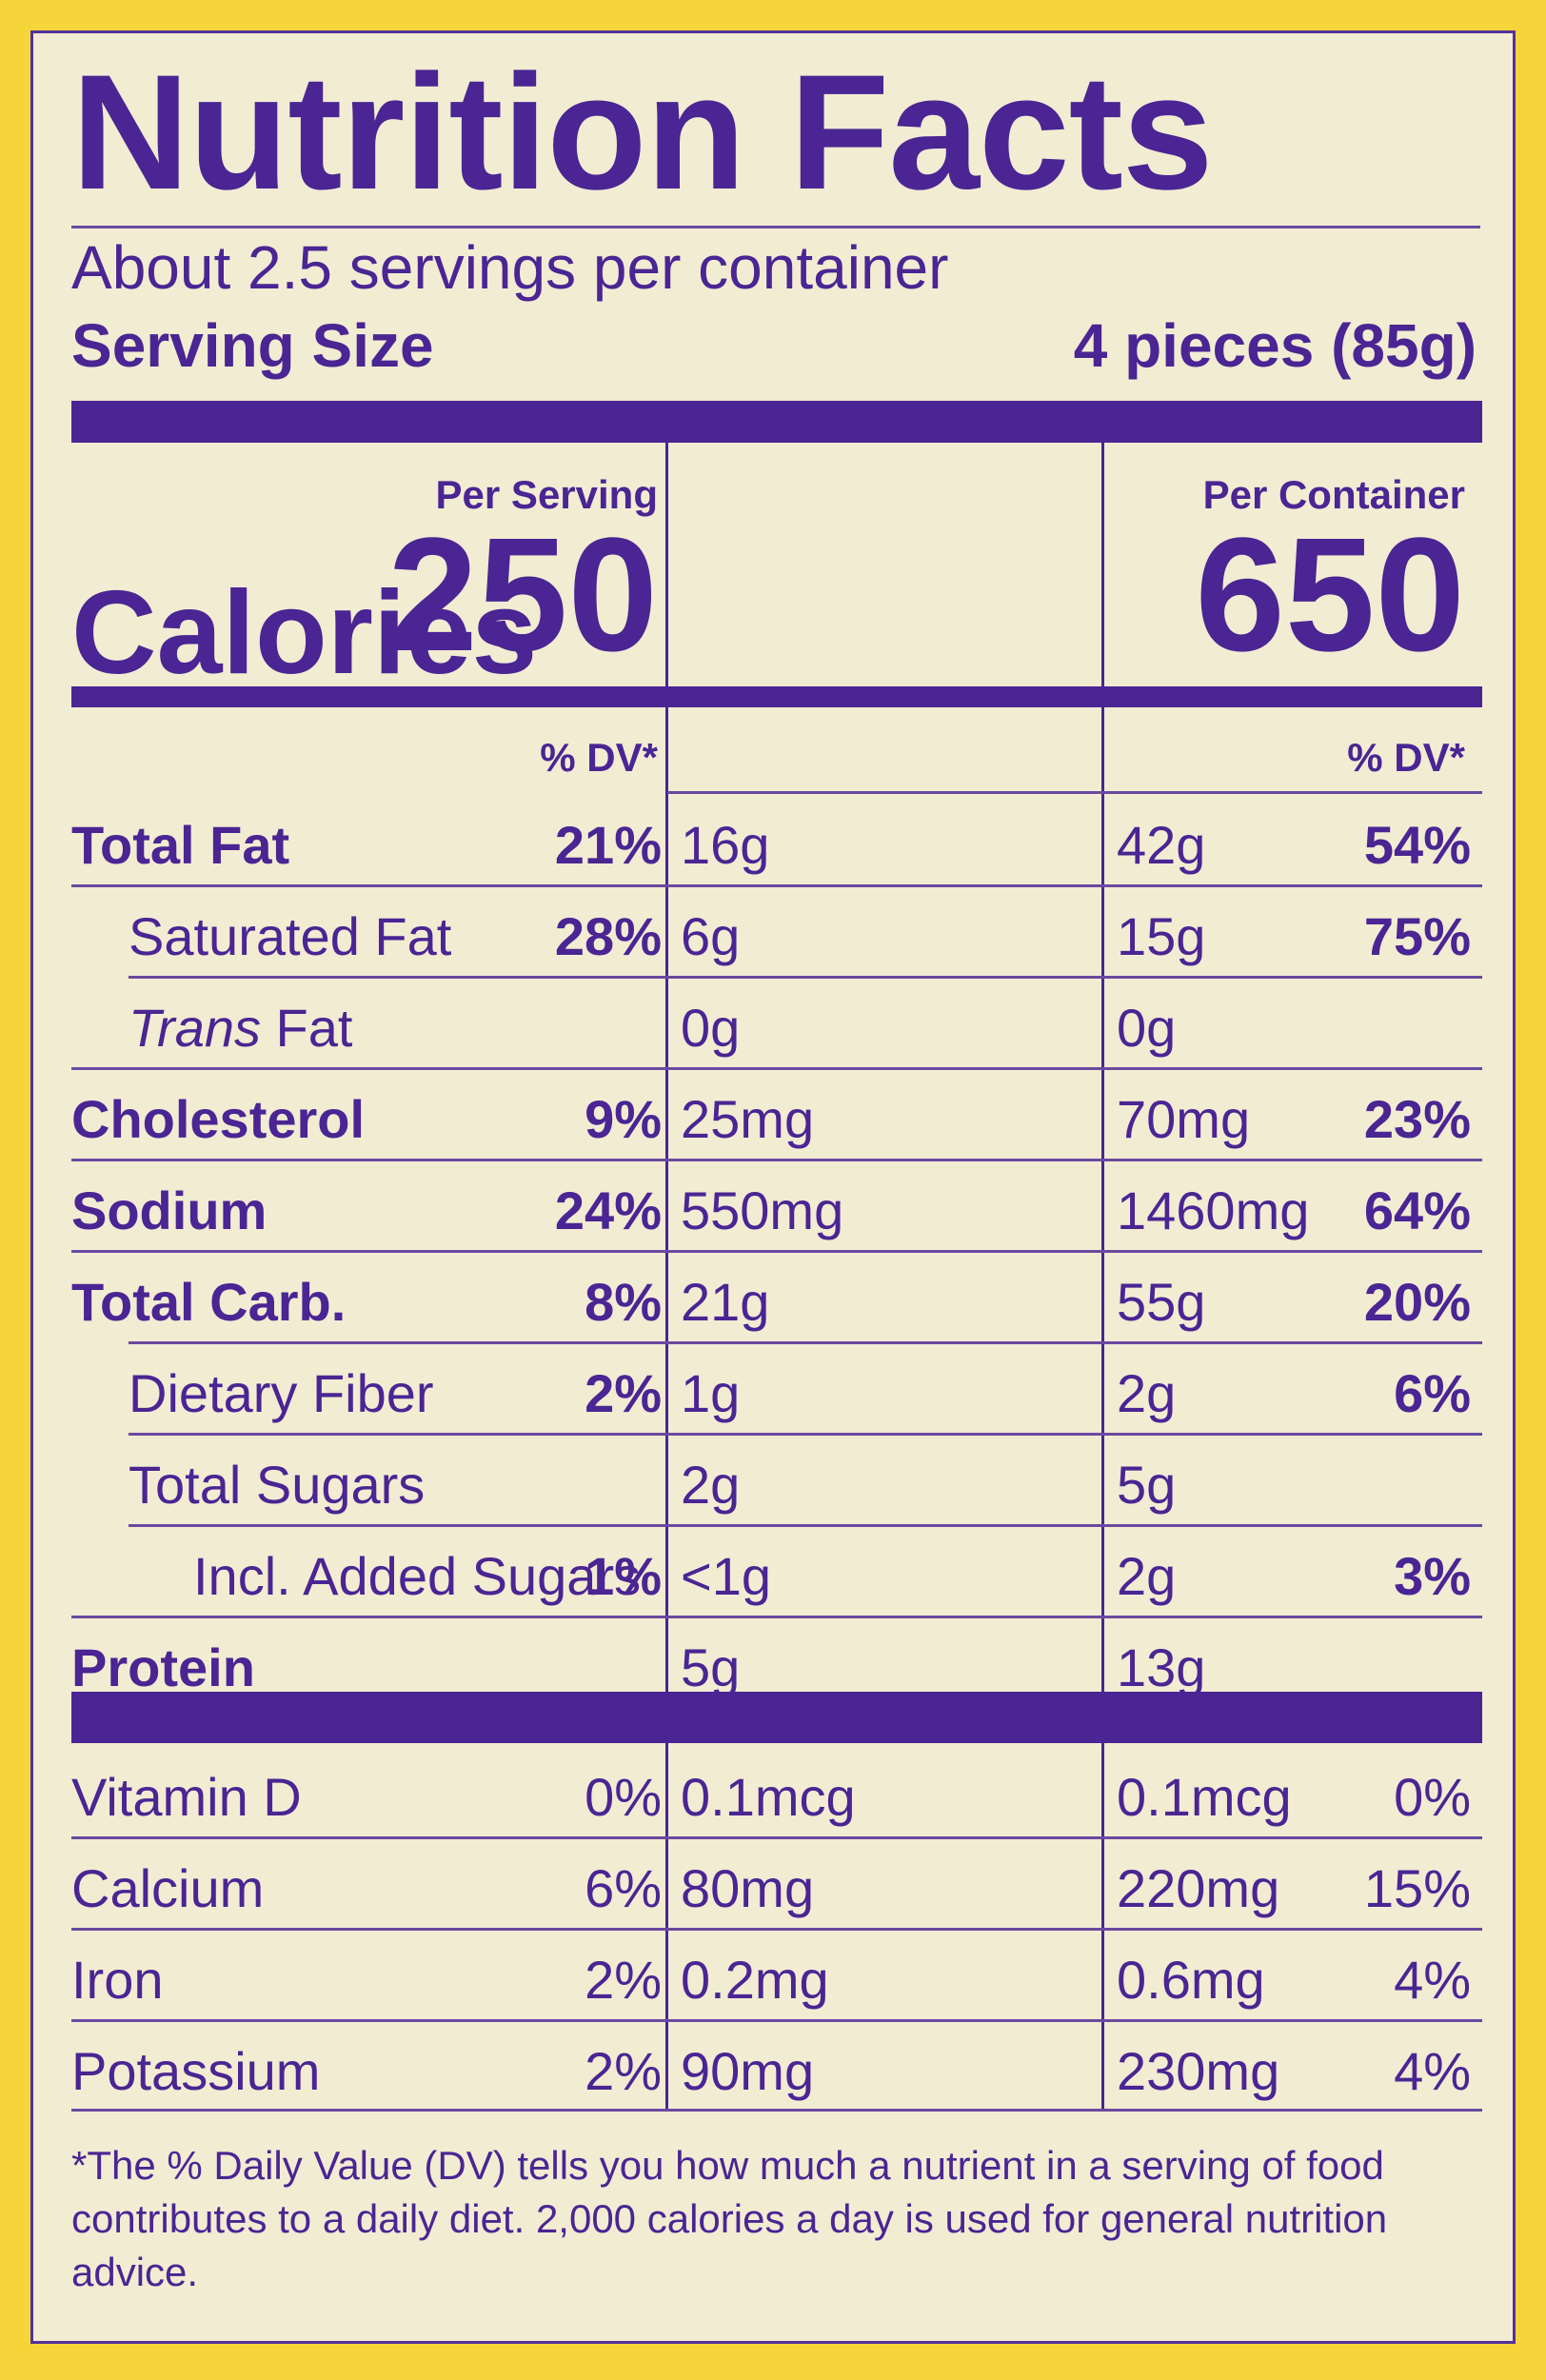  What do you see at coordinates (775, 1884) in the screenshot?
I see `vitamin-row: Calcium 80mg 6% 220mg 15%` at bounding box center [775, 1884].